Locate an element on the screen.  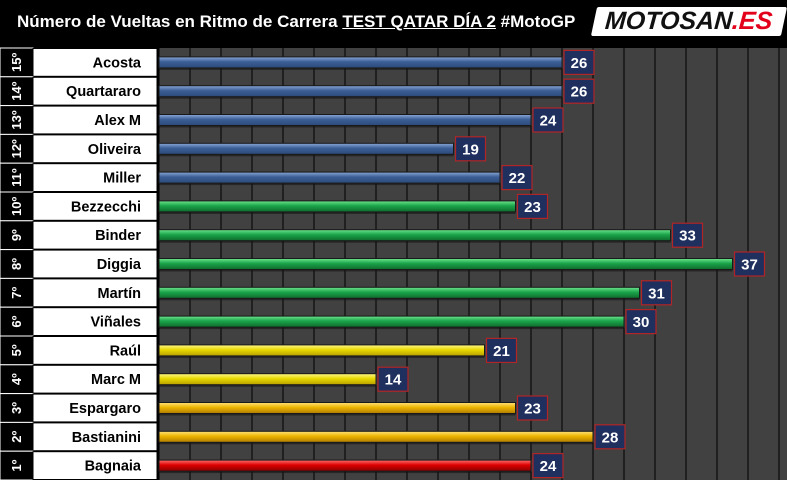
rank-label: 9º is located at coordinates (16, 235).